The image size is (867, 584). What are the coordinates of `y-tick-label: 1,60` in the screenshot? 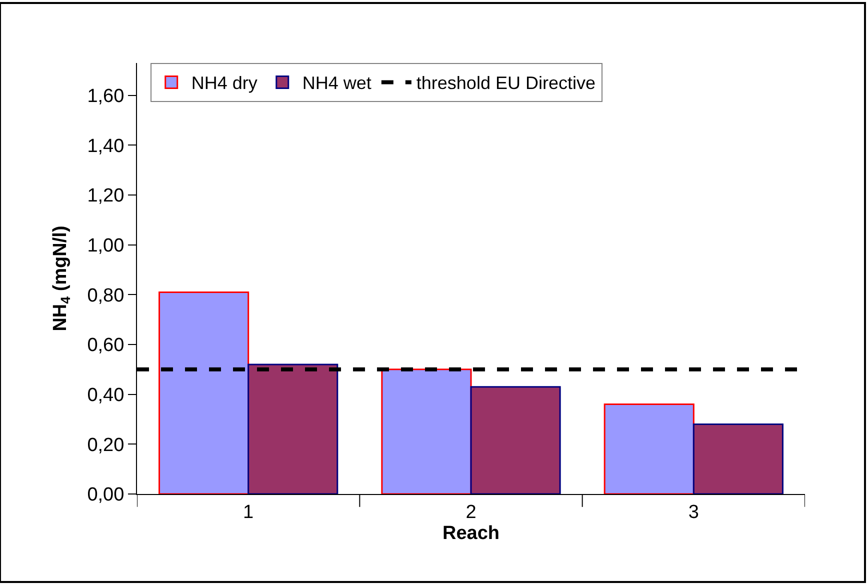 It's located at (105, 97).